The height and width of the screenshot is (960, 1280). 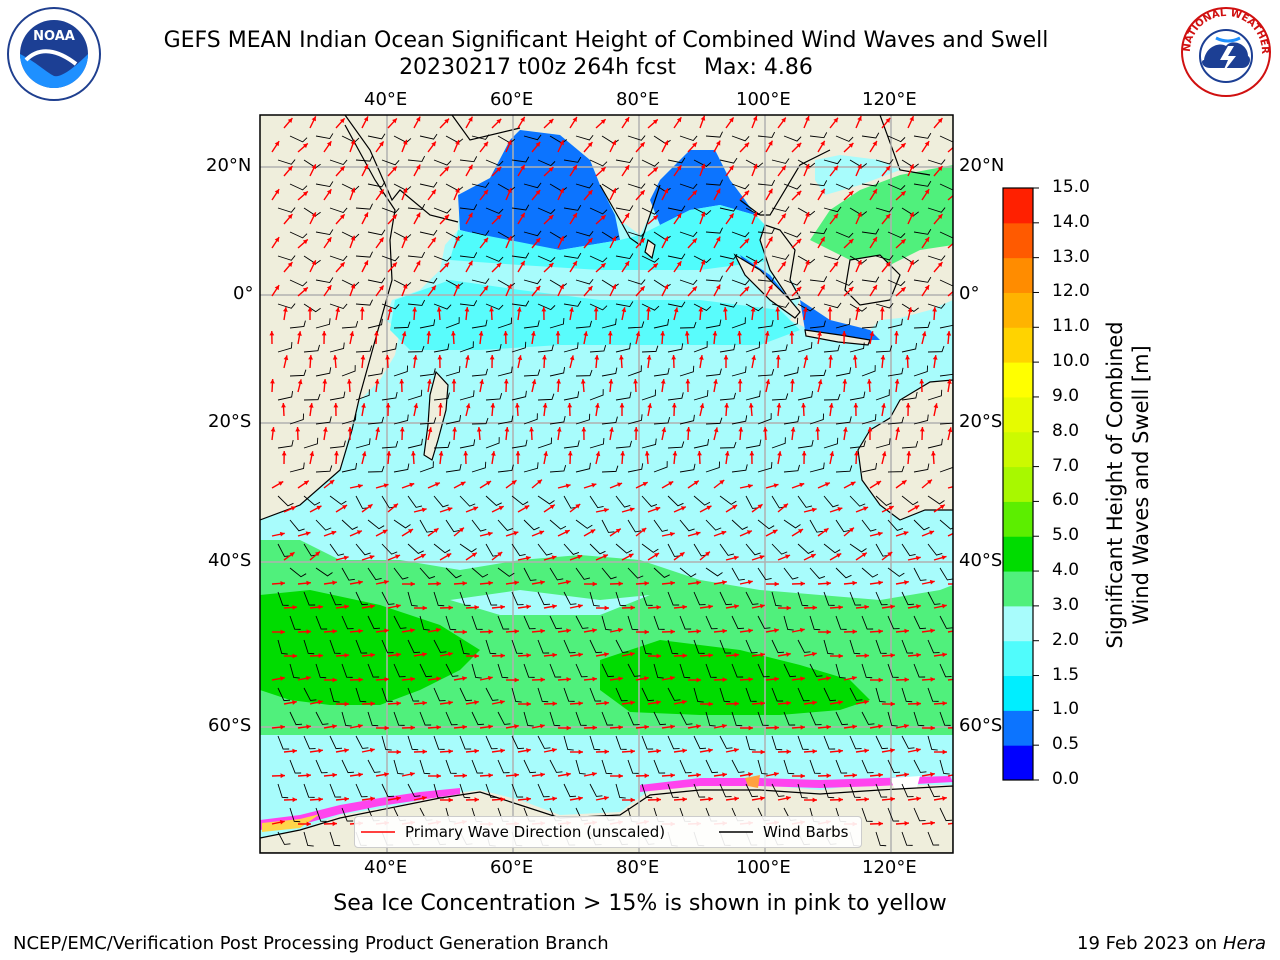 What do you see at coordinates (1018, 380) in the screenshot?
I see `colorbar-segment` at bounding box center [1018, 380].